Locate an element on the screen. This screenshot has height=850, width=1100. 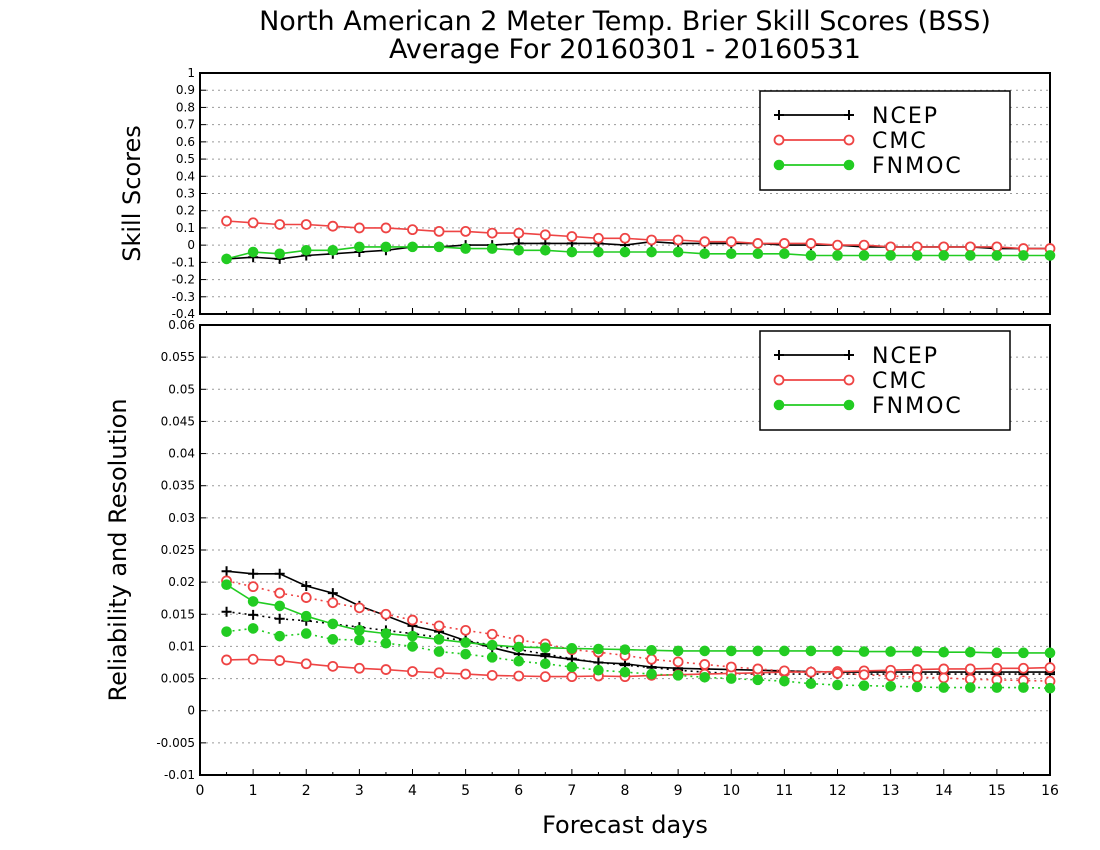
series-fnmoc is located at coordinates (638, 619).